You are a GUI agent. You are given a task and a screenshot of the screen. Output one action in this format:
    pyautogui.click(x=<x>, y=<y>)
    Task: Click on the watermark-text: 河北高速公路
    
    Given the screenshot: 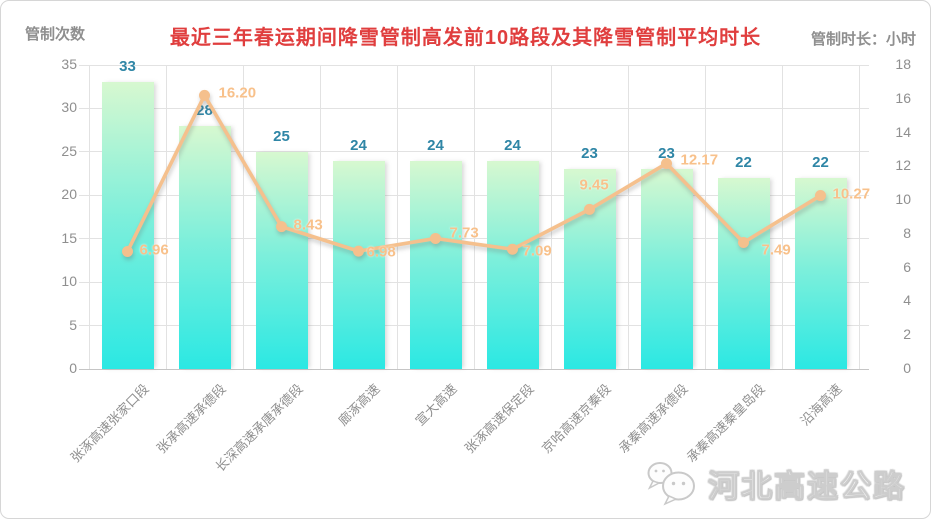 What is the action you would take?
    pyautogui.click(x=807, y=486)
    